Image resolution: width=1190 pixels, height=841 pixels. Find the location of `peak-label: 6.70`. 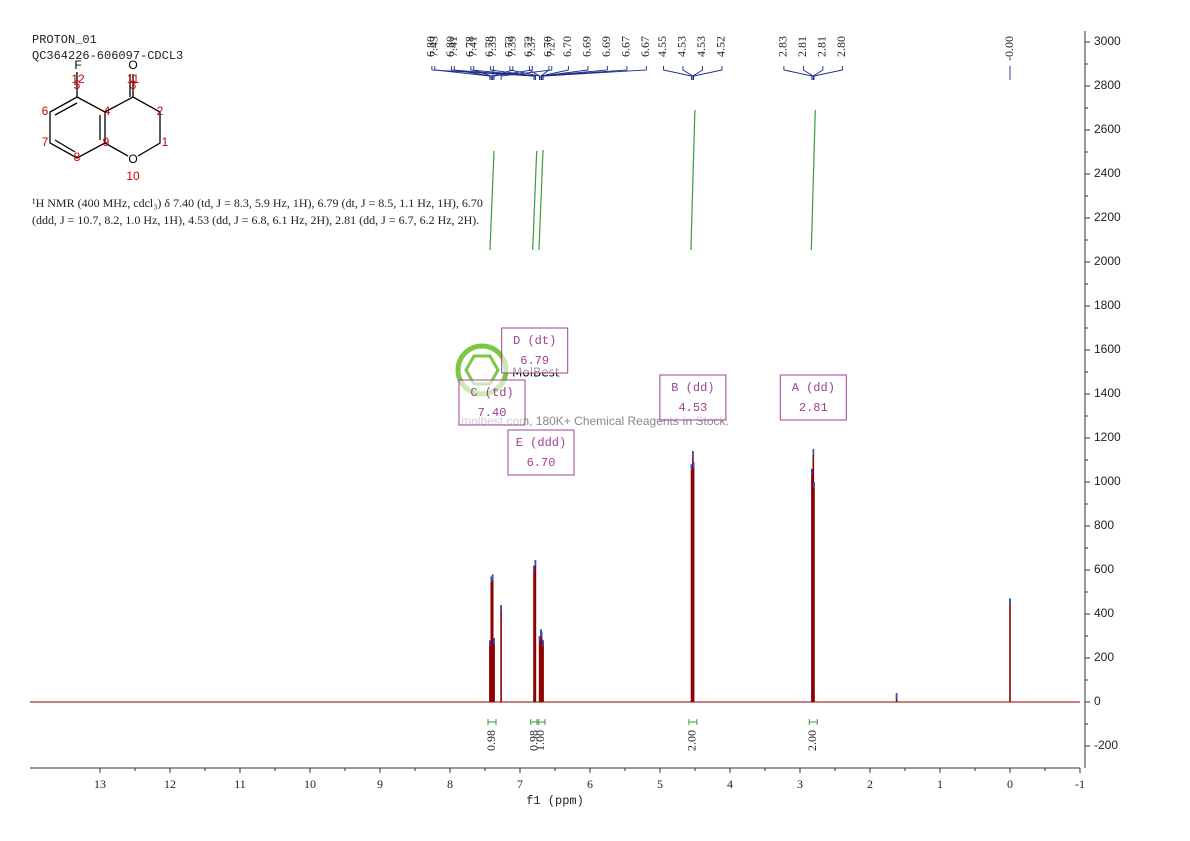

peak-label: 6.70 is located at coordinates (548, 46).